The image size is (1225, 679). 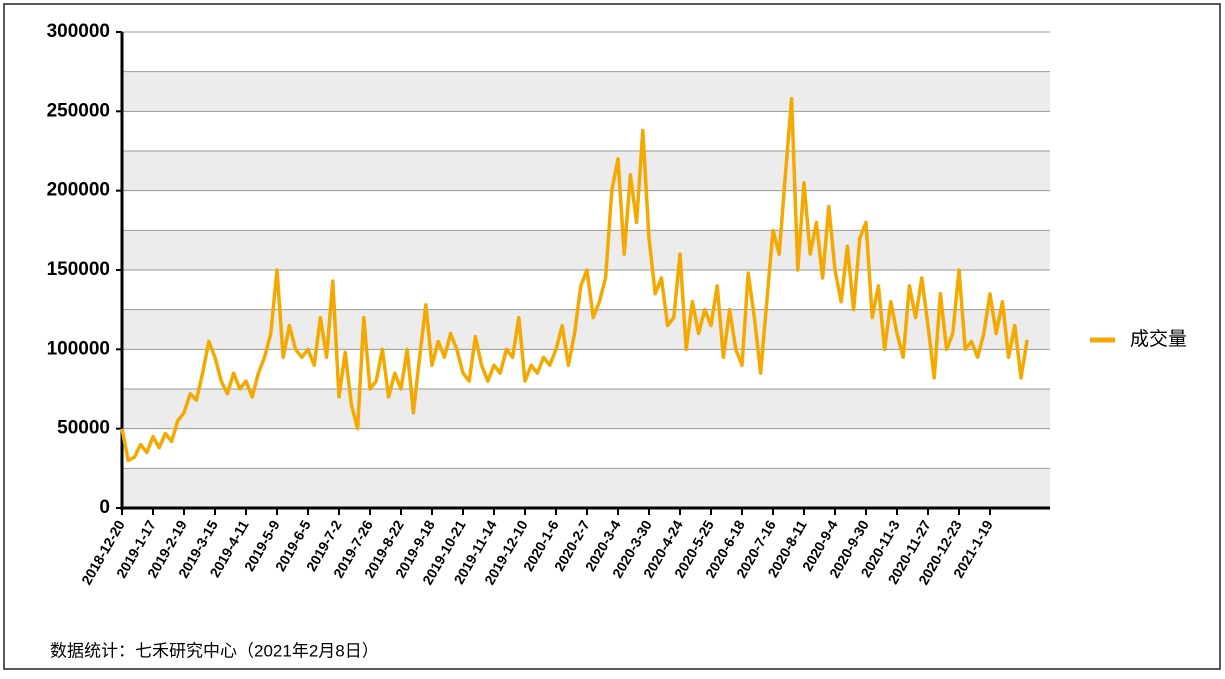 I want to click on y-tick-label: 0, so click(x=104, y=507).